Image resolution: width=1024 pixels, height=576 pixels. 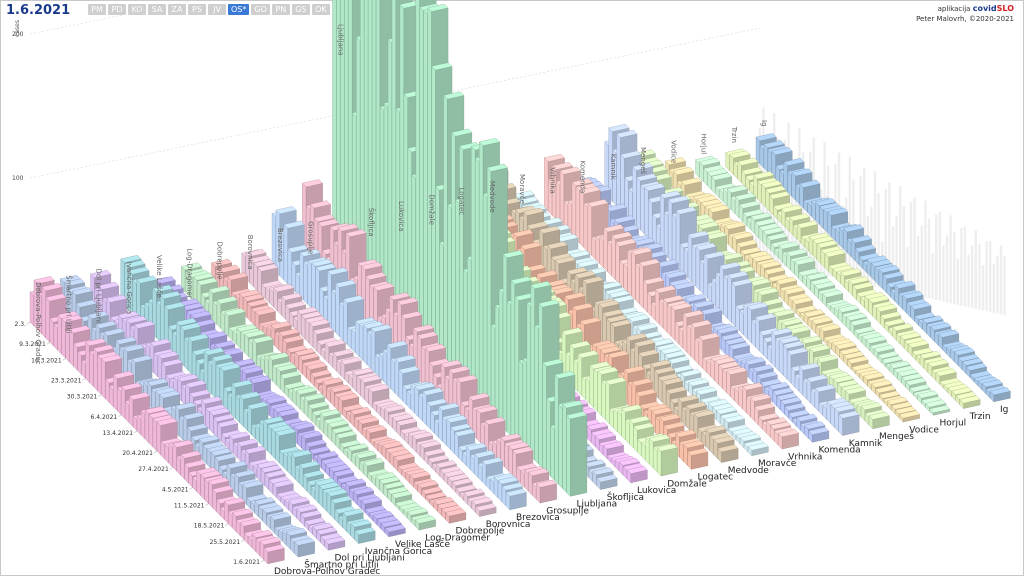 I want to click on region-tab-pd: PD, so click(x=117, y=9).